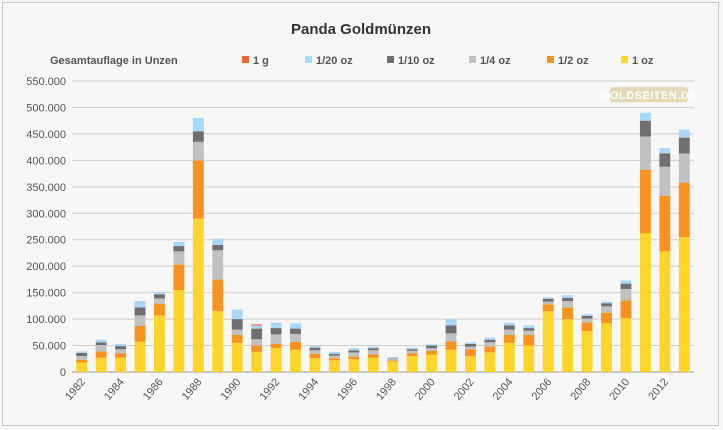 This screenshot has height=430, width=723. What do you see at coordinates (347, 389) in the screenshot?
I see `x-tick-label: 1996` at bounding box center [347, 389].